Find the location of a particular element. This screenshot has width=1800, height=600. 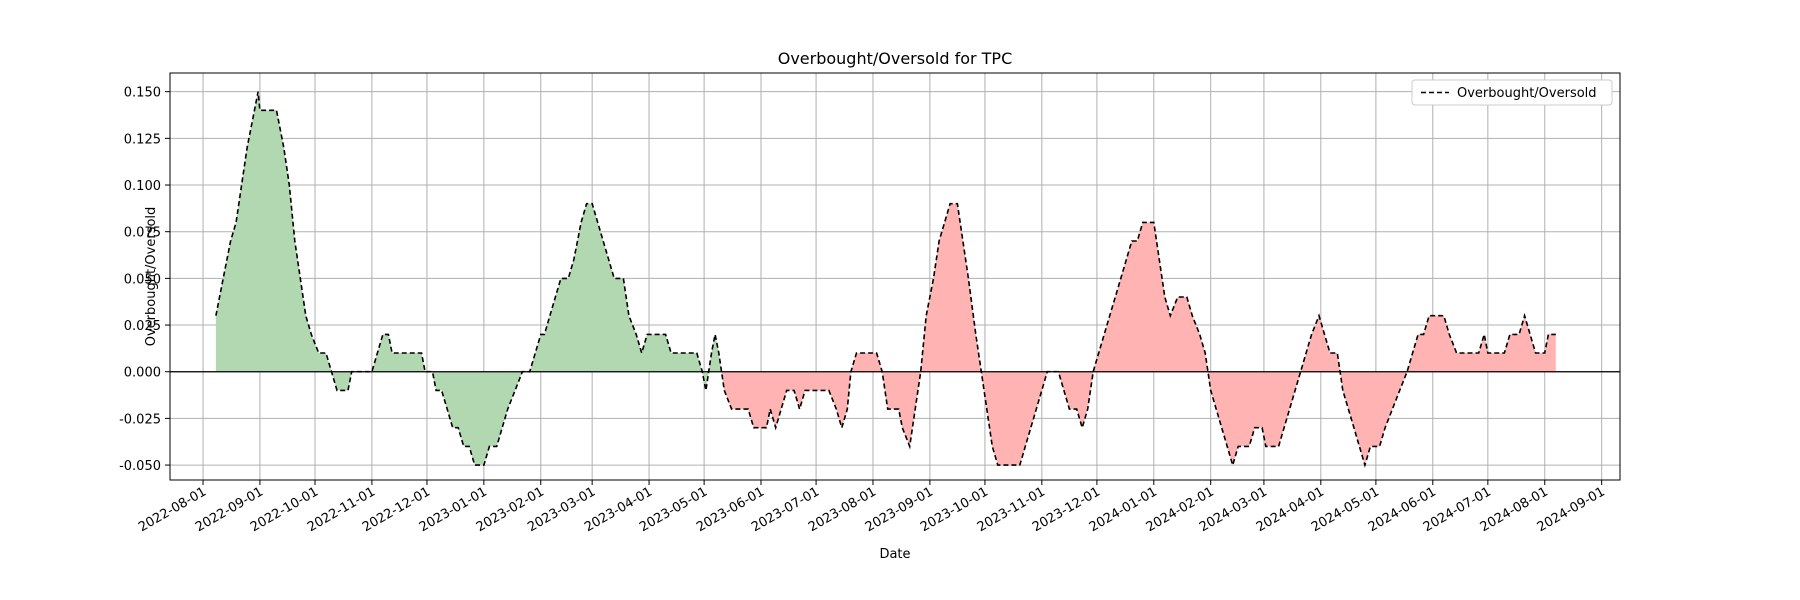

y-tick-label: 0.050 is located at coordinates (142, 279).